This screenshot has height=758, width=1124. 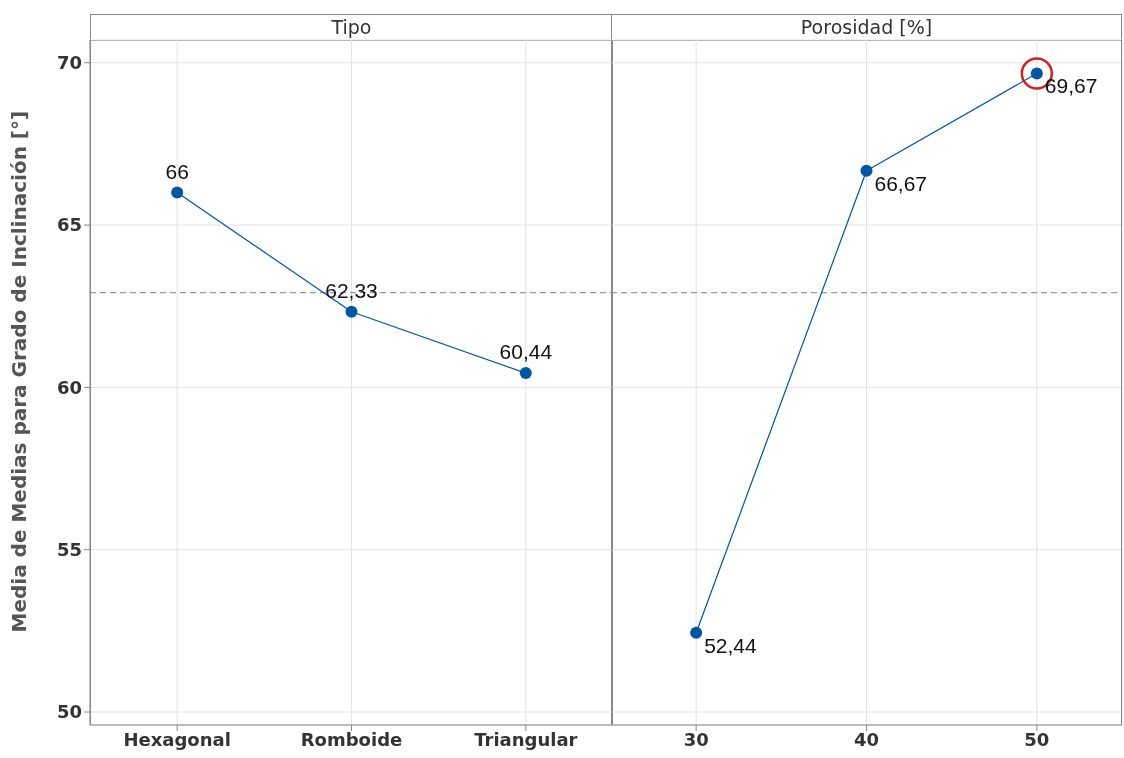 What do you see at coordinates (901, 183) in the screenshot?
I see `data-label: 66,67` at bounding box center [901, 183].